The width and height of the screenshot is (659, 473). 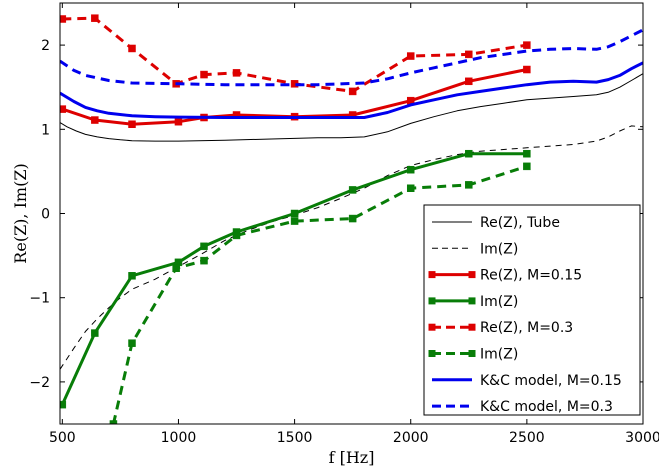 I want to click on legend-label: K&C model, M=0.3, so click(x=546, y=407).